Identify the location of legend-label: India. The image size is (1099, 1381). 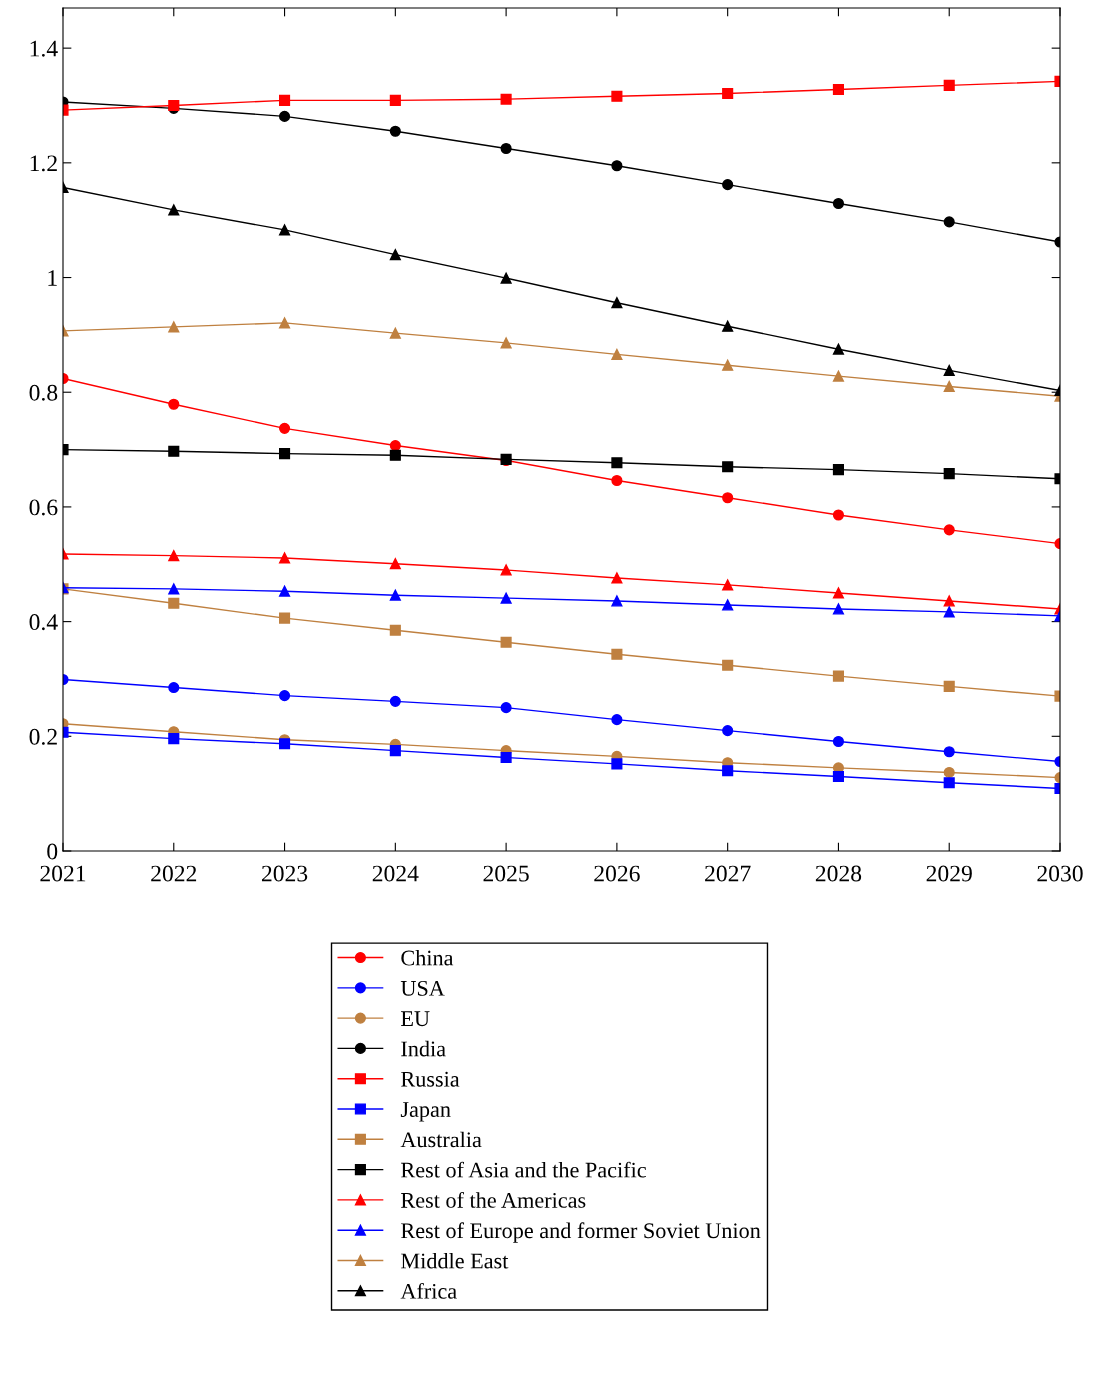
(423, 1048).